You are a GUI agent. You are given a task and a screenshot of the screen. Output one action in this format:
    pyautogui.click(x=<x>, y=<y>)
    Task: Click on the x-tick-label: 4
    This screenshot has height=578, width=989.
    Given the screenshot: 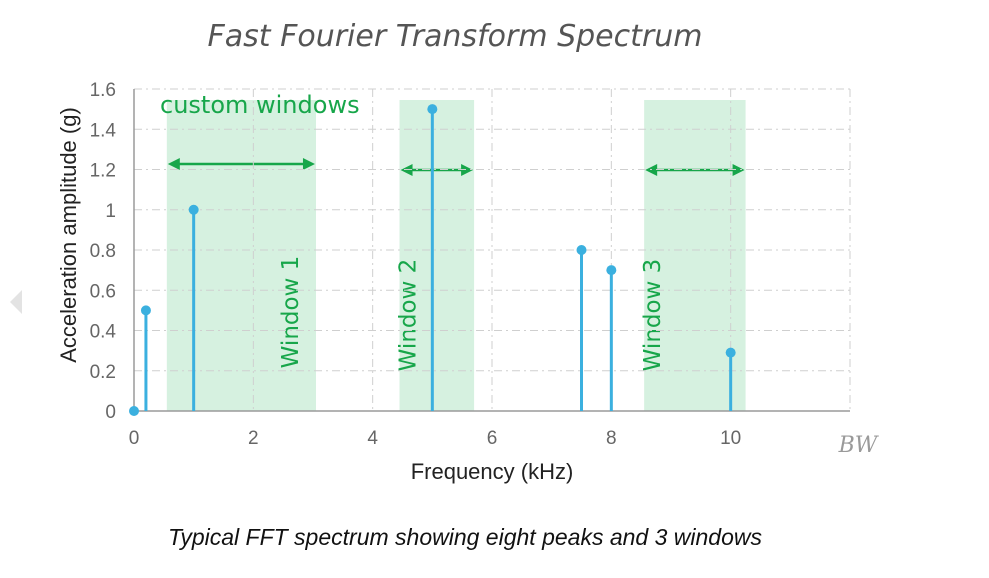 What is the action you would take?
    pyautogui.click(x=372, y=438)
    